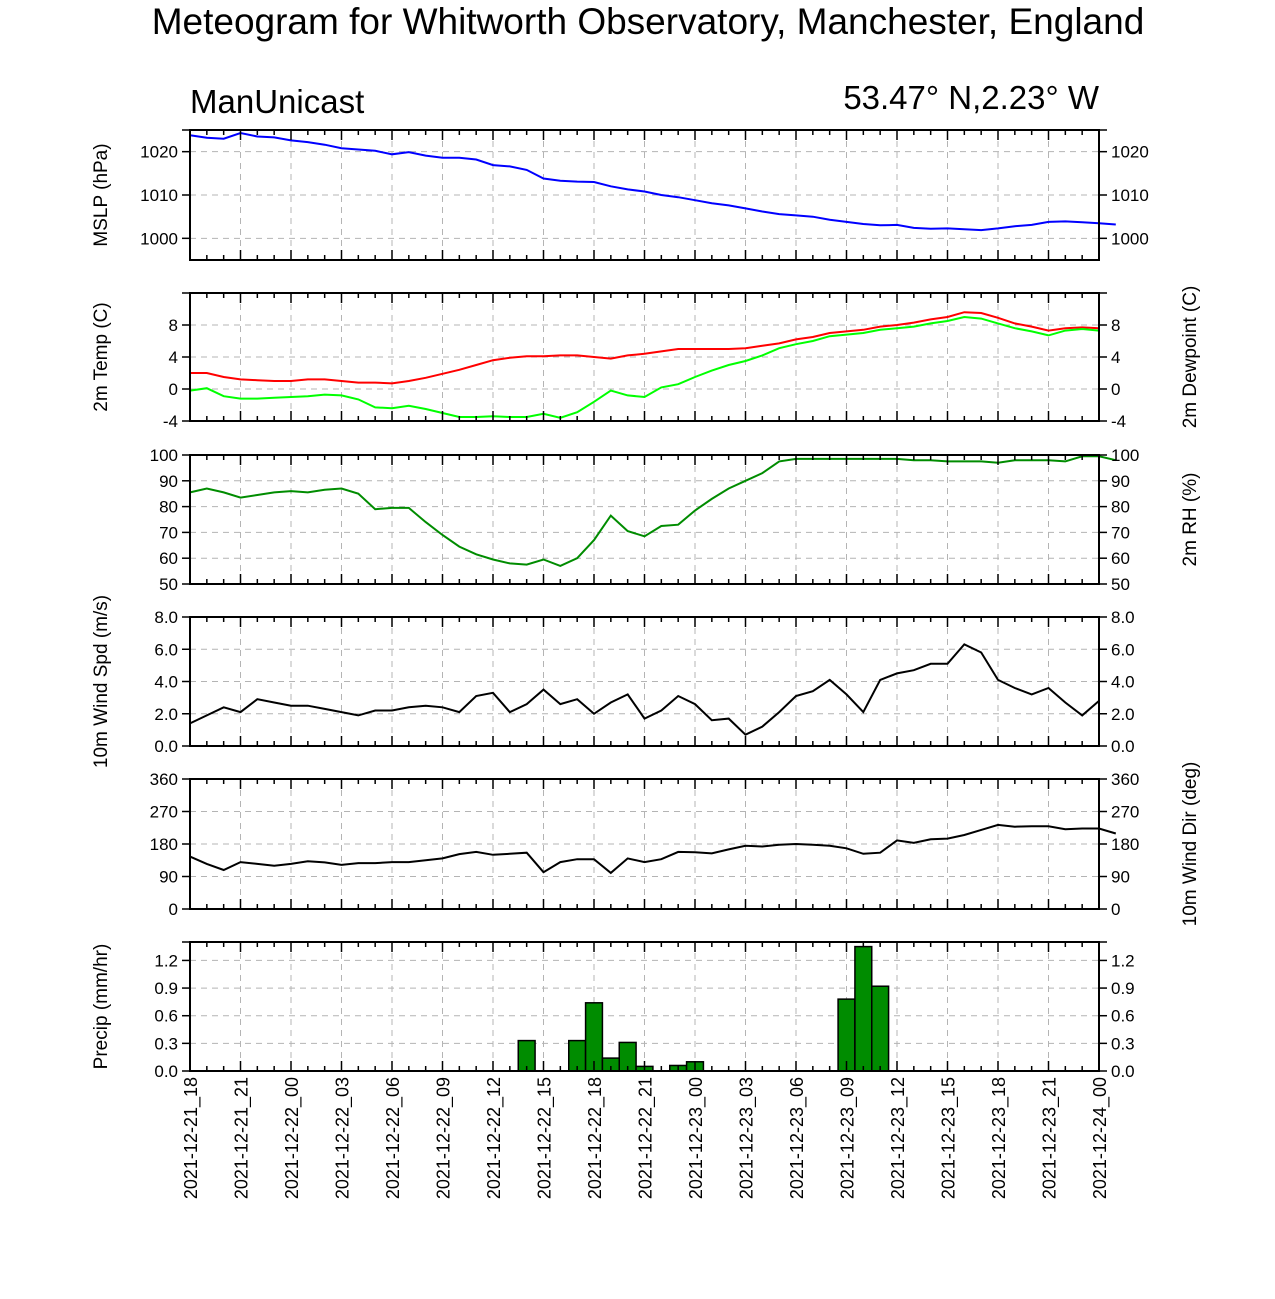  Describe the element at coordinates (1050, 1138) in the screenshot. I see `x-tick-label: 2021-12-23_21` at that location.